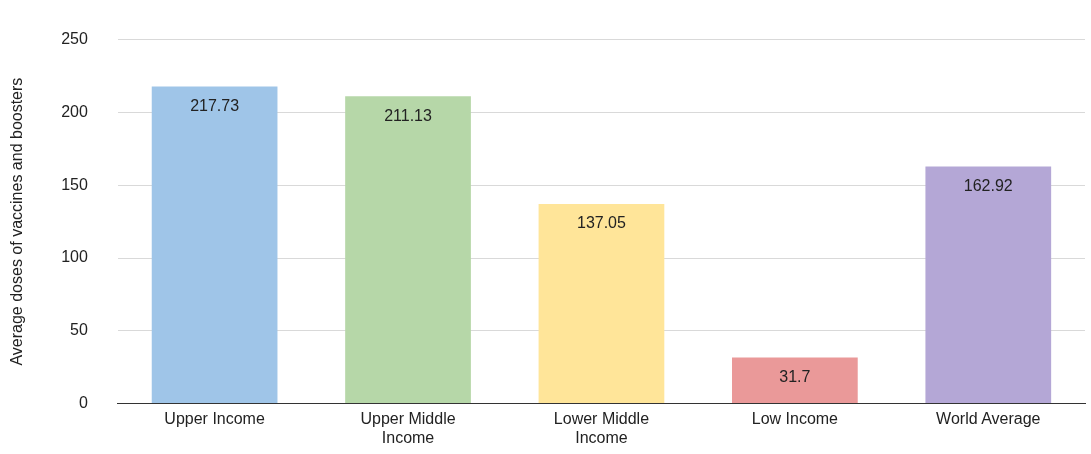 The height and width of the screenshot is (454, 1091). I want to click on y-tick-label: 0, so click(83, 403).